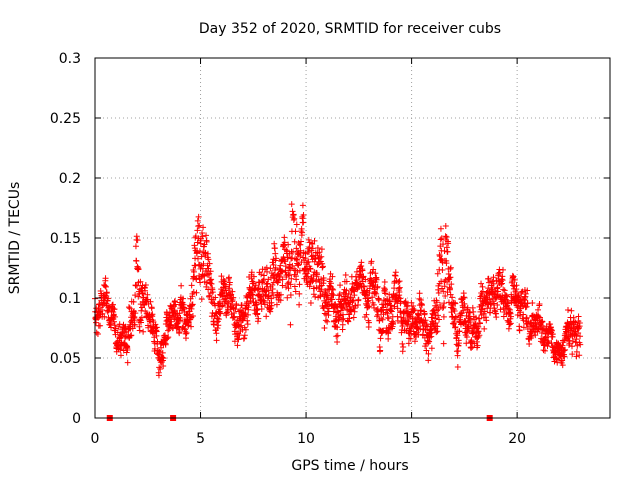  Describe the element at coordinates (200, 439) in the screenshot. I see `x-tick-label: 5` at that location.